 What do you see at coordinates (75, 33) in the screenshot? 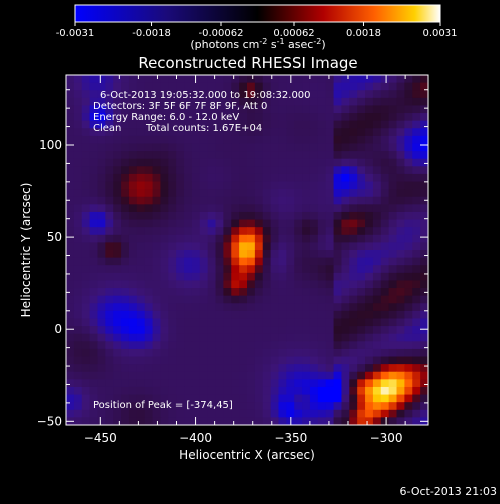
I see `colorbar-tick-label: -0.0031` at bounding box center [75, 33].